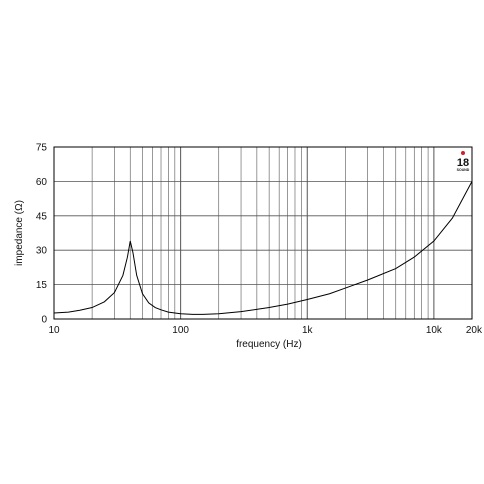 The height and width of the screenshot is (484, 484). I want to click on y-axis-title: impedance (Ω), so click(19, 233).